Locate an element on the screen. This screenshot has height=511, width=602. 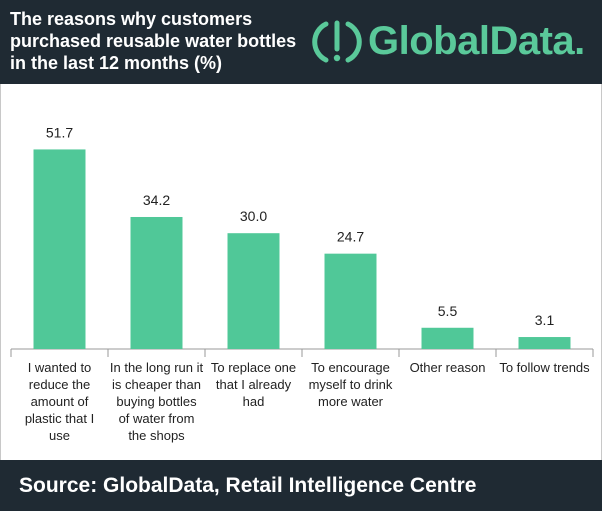
globaldata-logo-text: GlobalData. is located at coordinates (476, 41).